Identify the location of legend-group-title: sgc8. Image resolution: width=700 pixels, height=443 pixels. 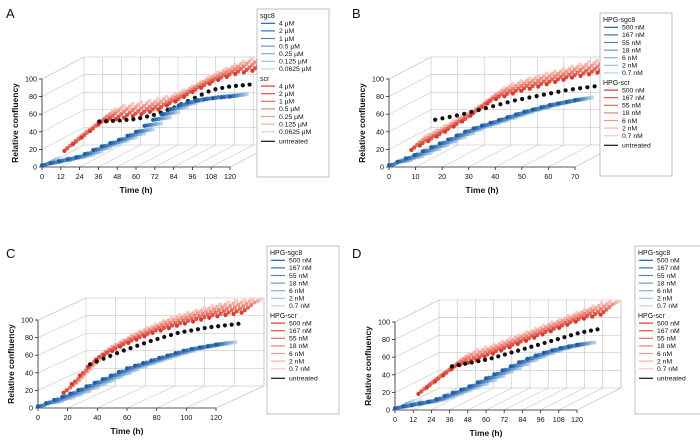
(267, 16).